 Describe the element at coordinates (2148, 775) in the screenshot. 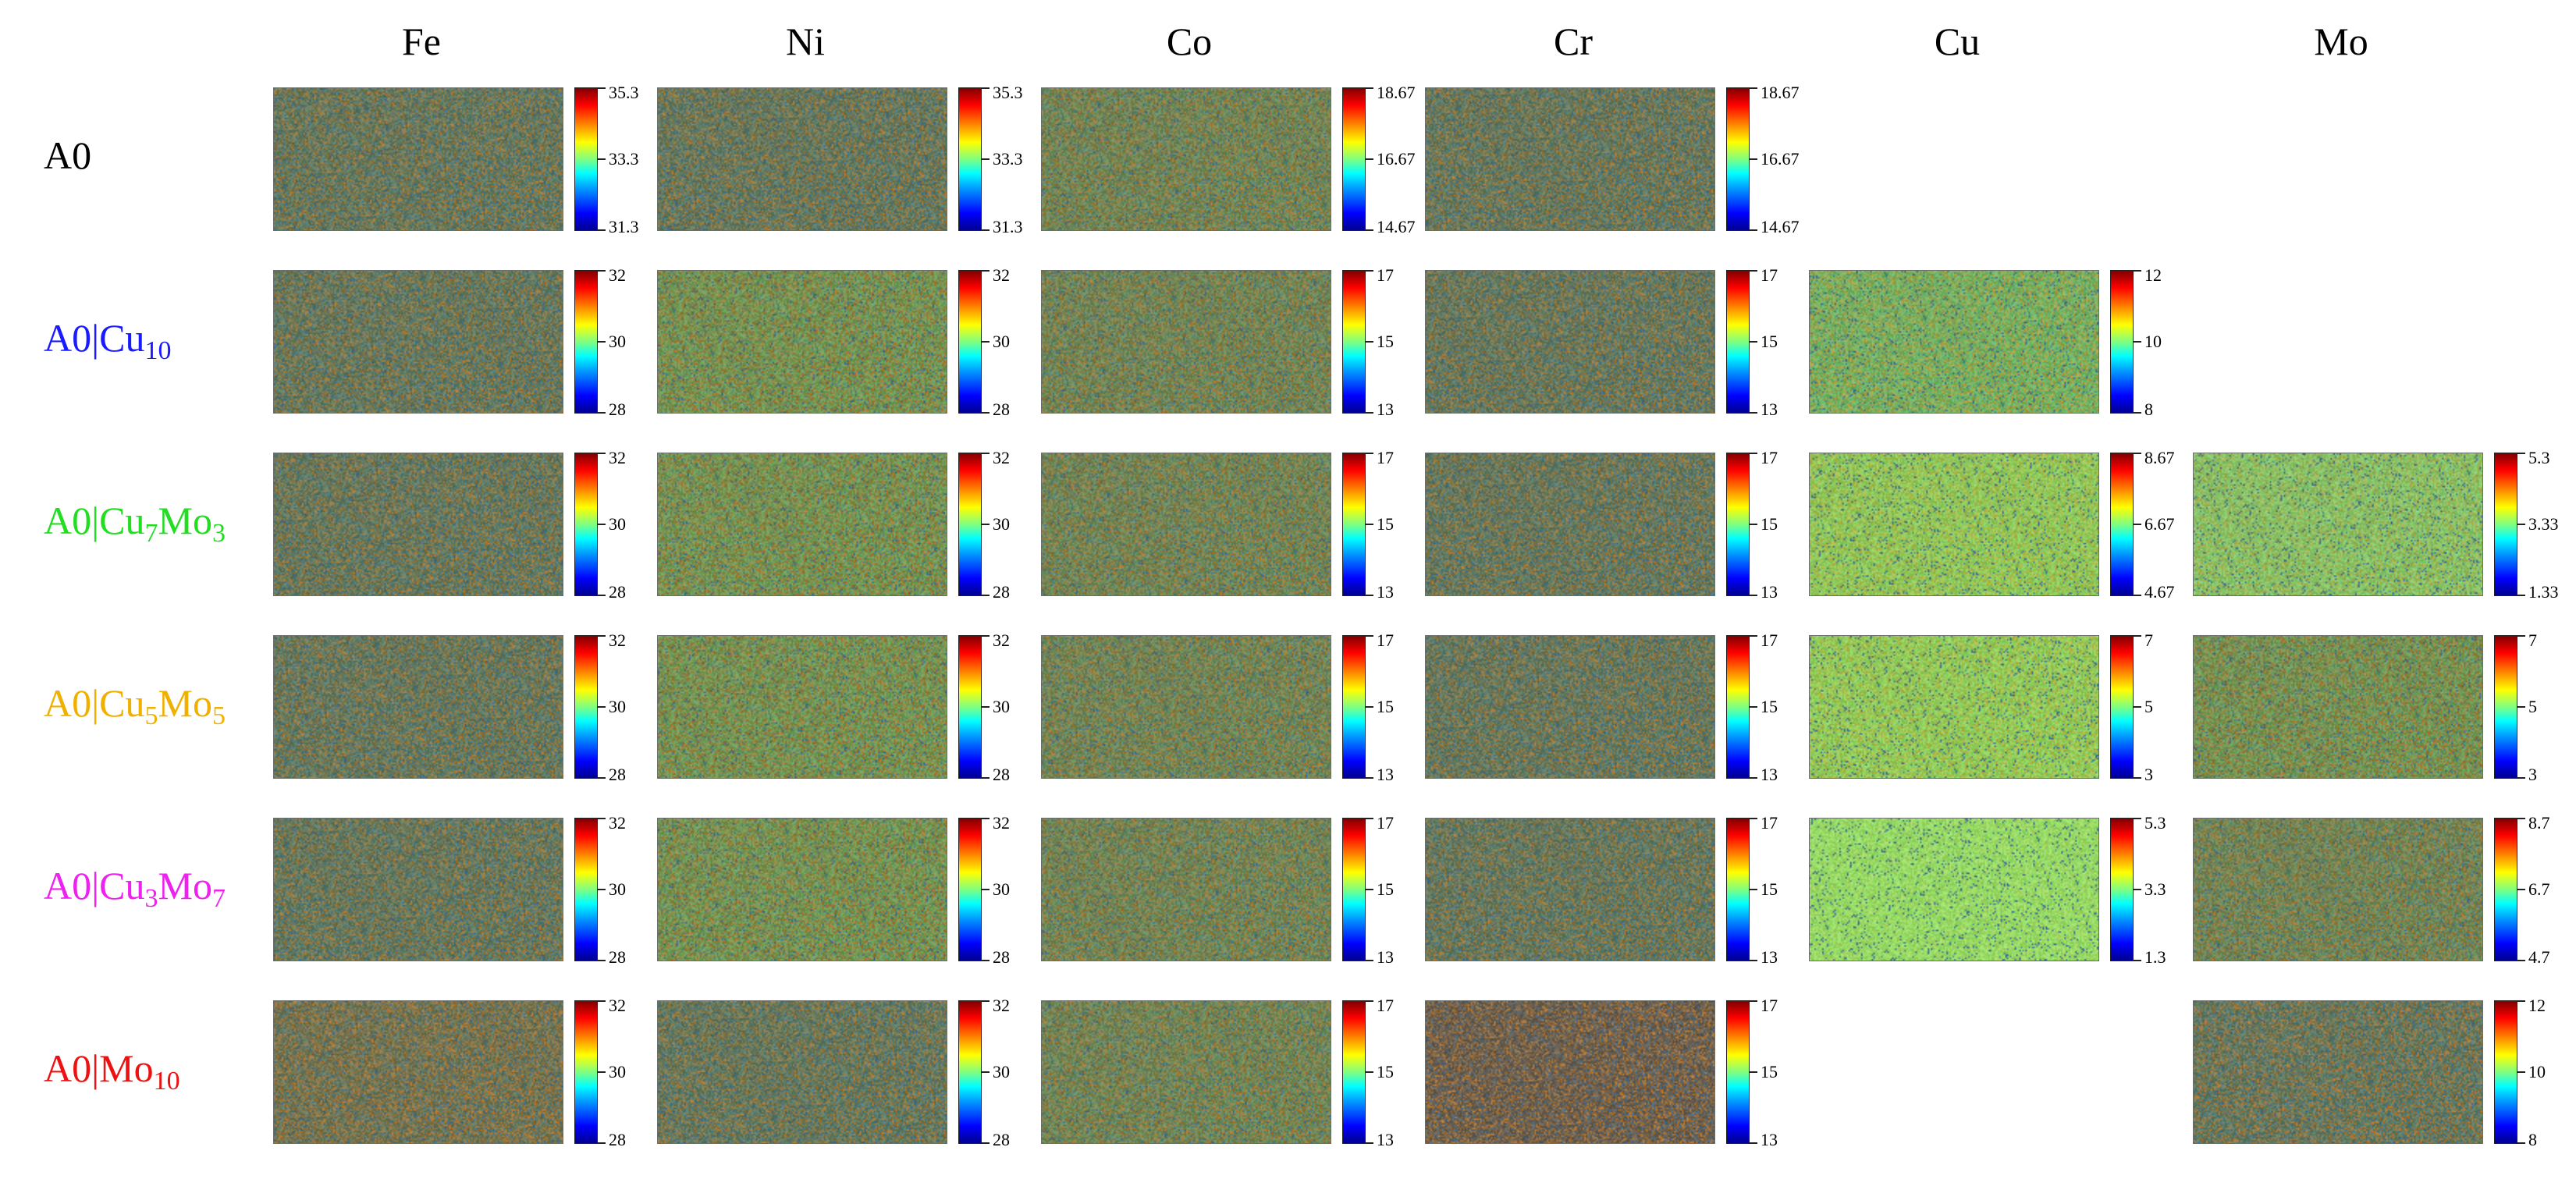

I see `colorbar-tick-label: 3` at that location.